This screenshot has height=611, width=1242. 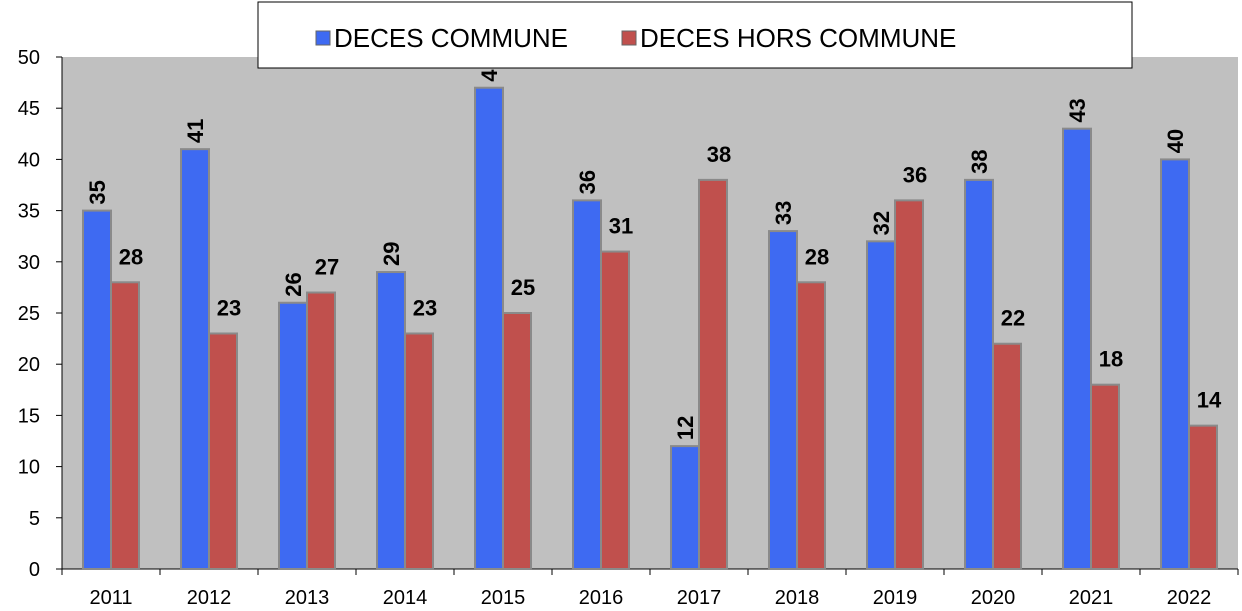 What do you see at coordinates (195, 131) in the screenshot?
I see `data-label: 41` at bounding box center [195, 131].